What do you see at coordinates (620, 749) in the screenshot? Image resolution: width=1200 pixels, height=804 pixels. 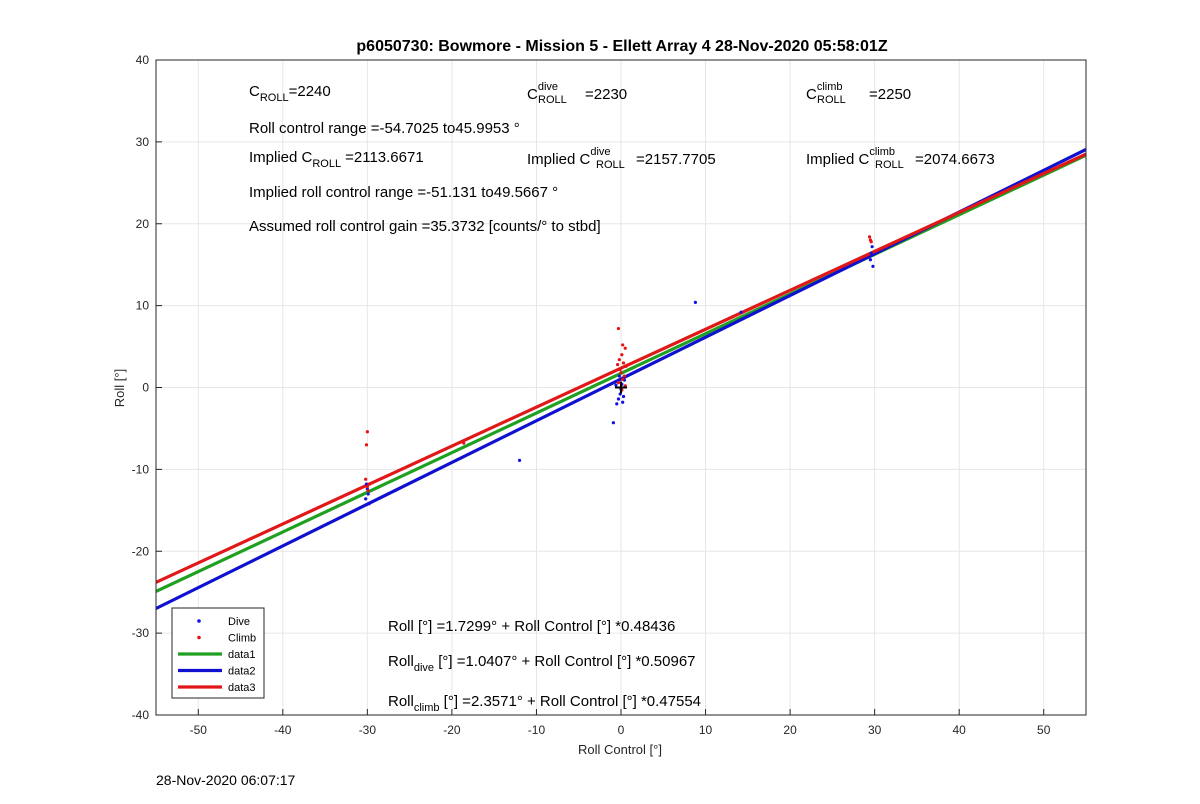 I see `x-axis-label: Roll Control [°]` at bounding box center [620, 749].